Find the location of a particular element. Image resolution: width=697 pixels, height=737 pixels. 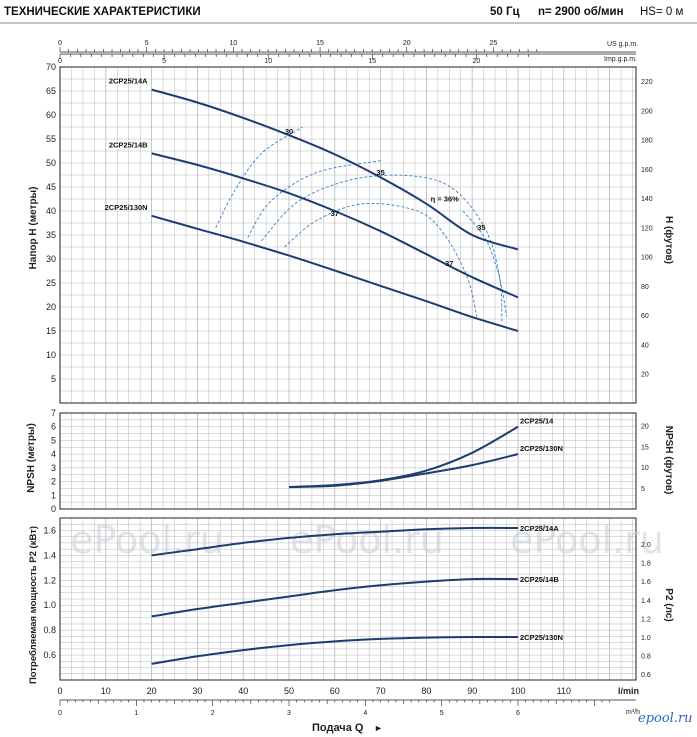

lmin-tick-label: 60 is located at coordinates (335, 691).